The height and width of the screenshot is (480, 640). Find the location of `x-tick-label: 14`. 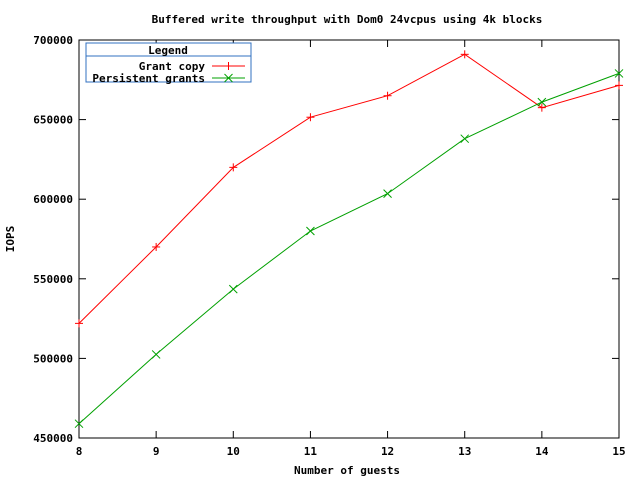

x-tick-label: 14 is located at coordinates (542, 451).